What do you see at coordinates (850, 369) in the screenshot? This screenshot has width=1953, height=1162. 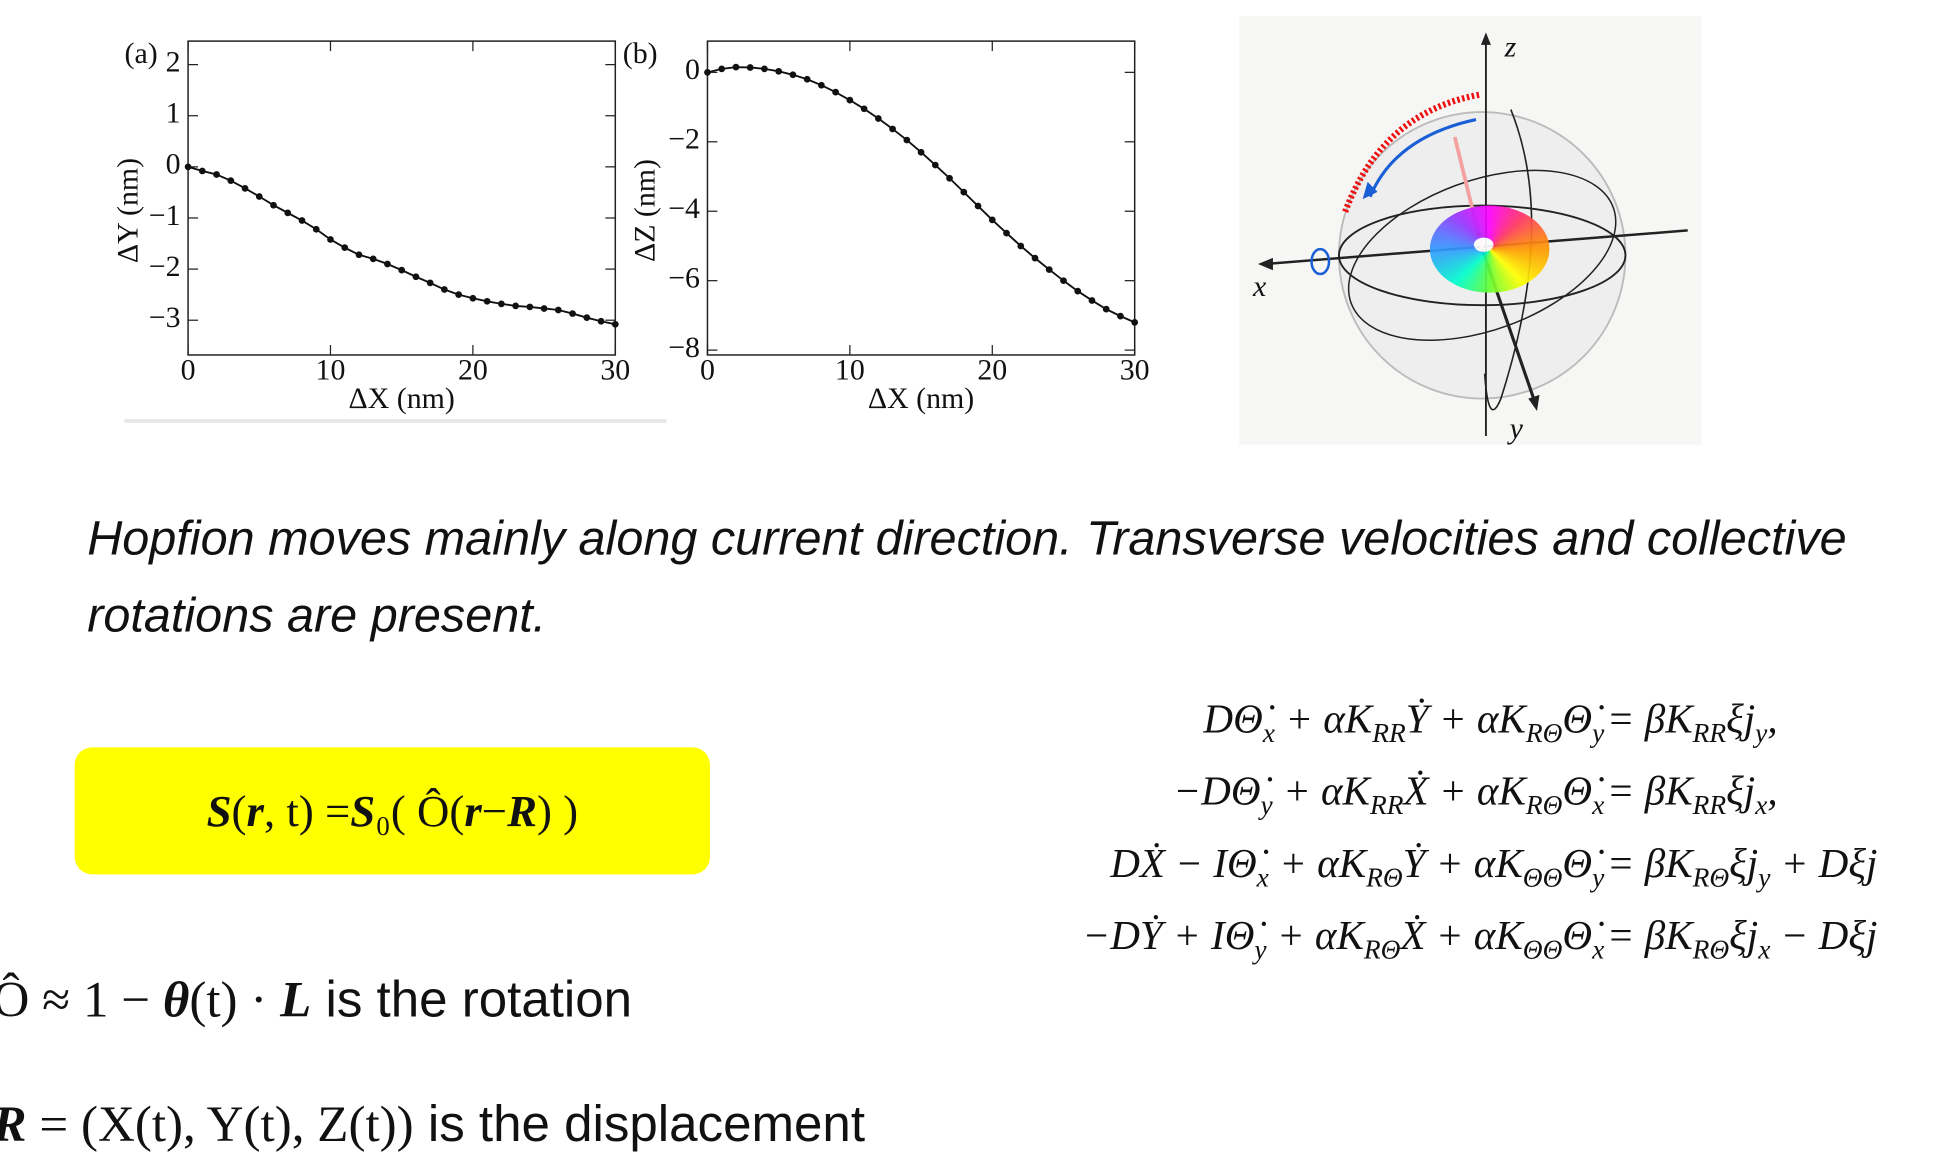 I see `x-tick-label: 10` at bounding box center [850, 369].